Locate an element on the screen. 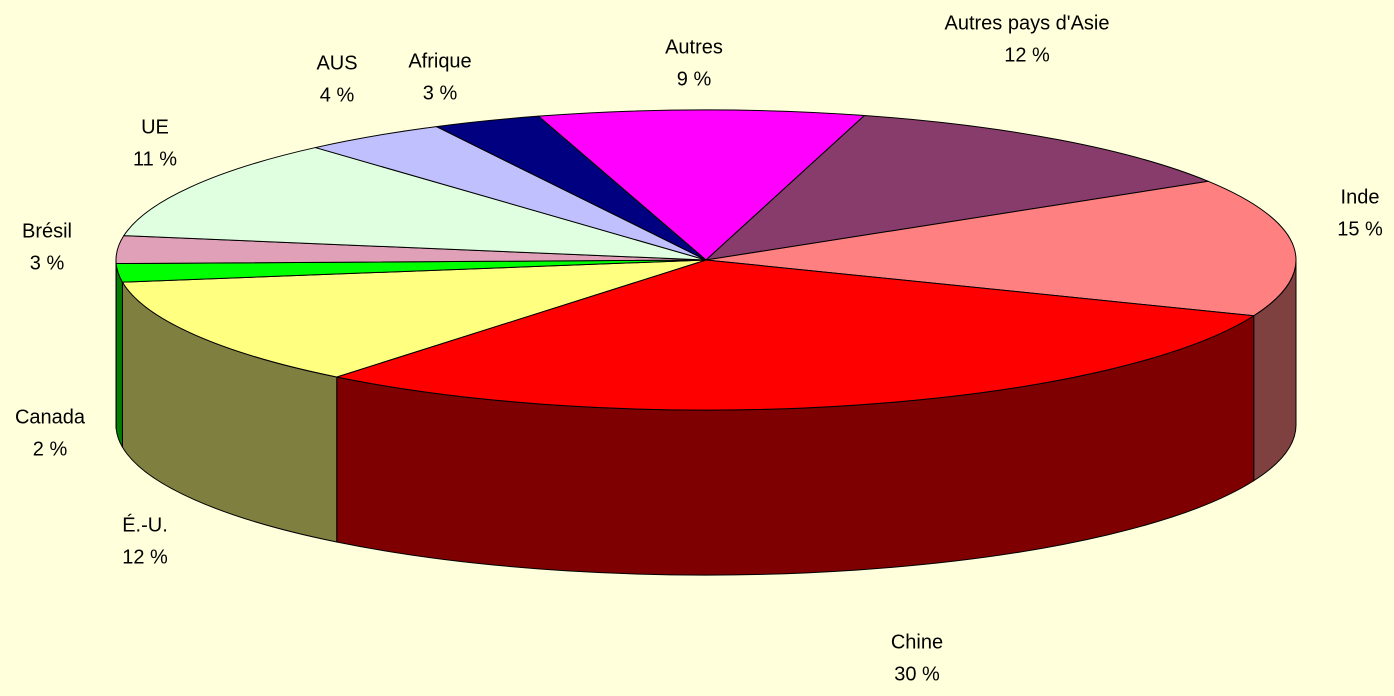 This screenshot has width=1394, height=696. slice-label: UE is located at coordinates (155, 127).